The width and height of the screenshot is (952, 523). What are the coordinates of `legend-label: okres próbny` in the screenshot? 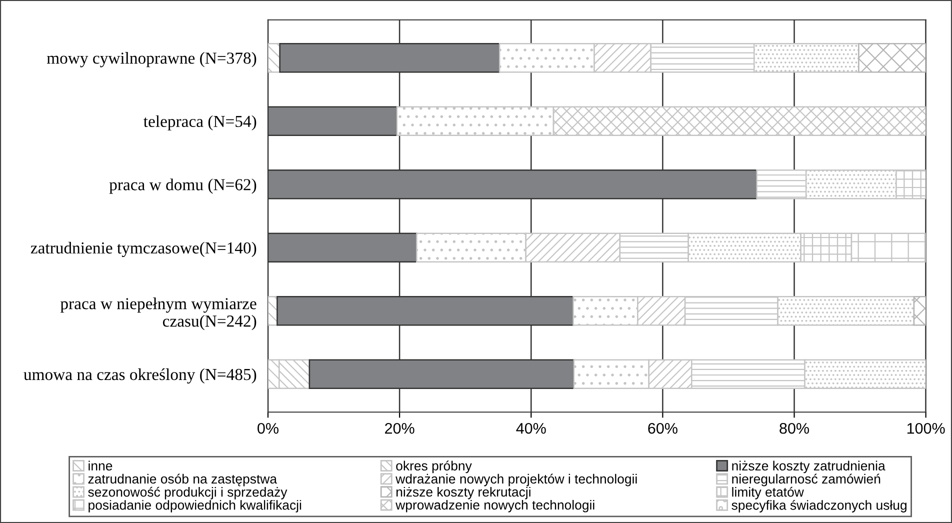 It's located at (434, 467).